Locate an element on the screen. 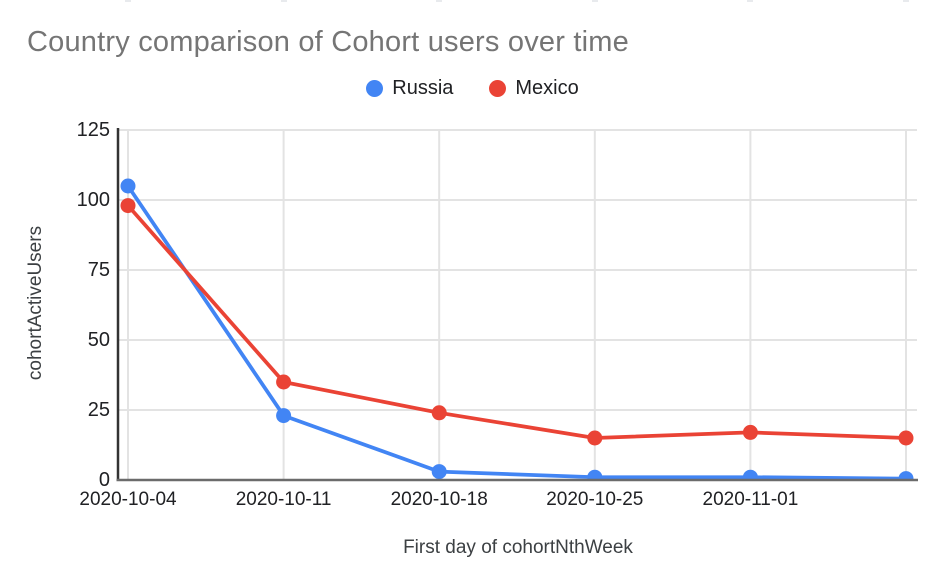 The image size is (945, 584). y-tick-label: 25 is located at coordinates (98, 410).